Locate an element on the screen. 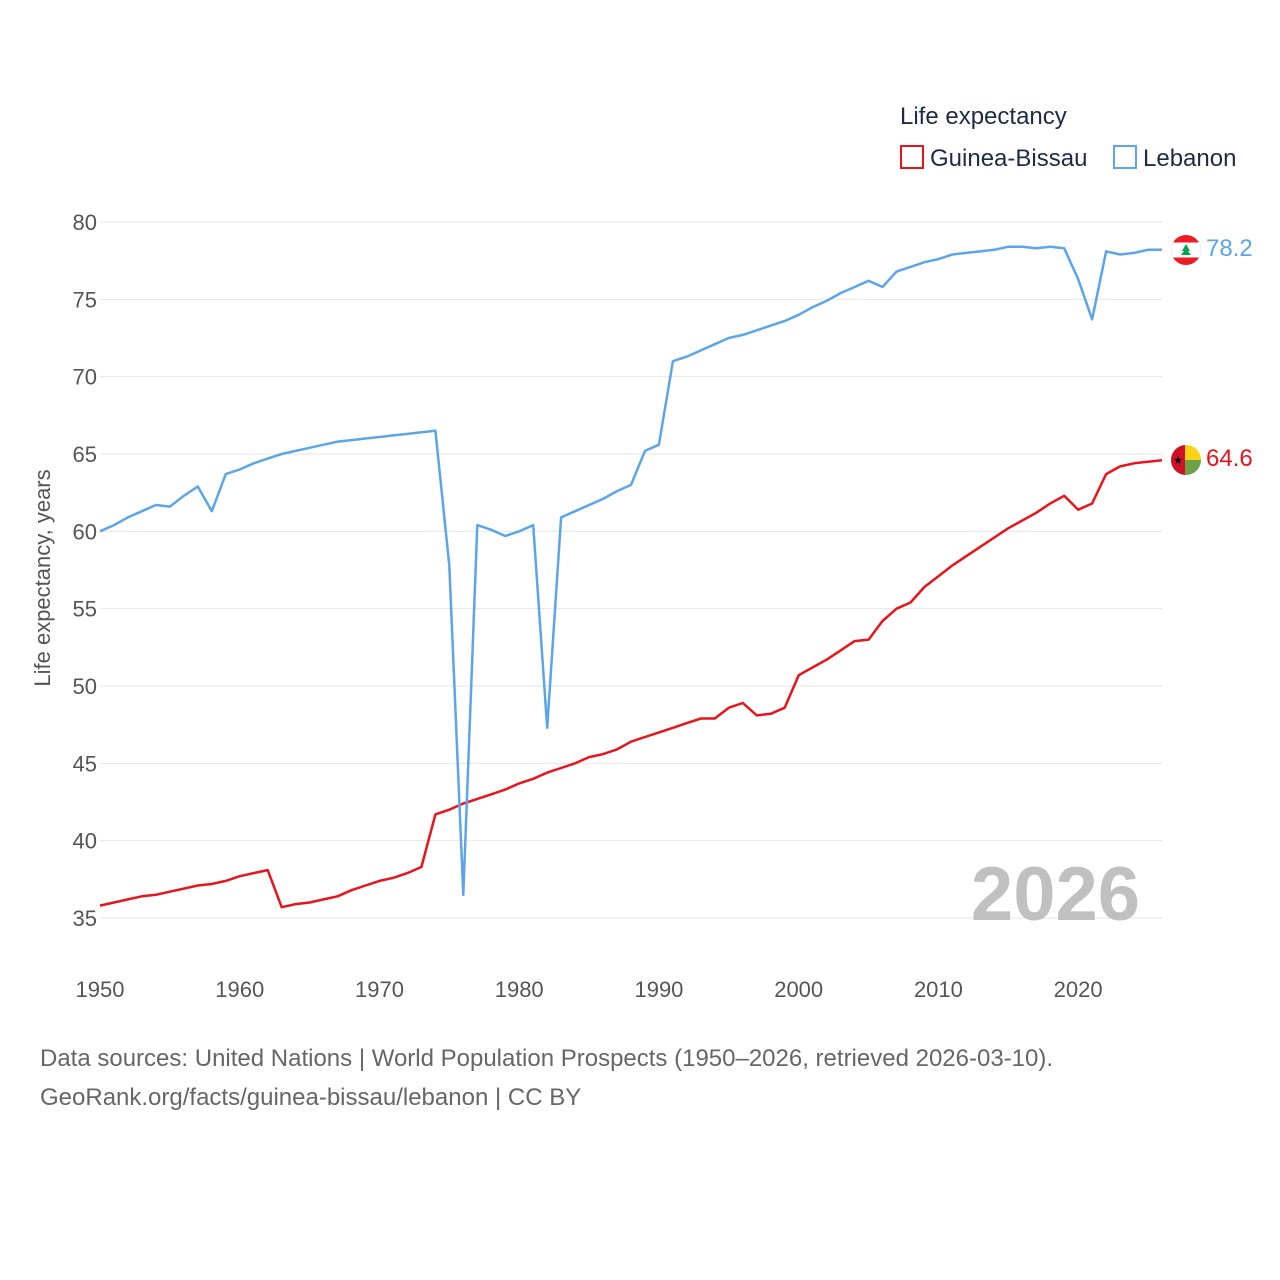 This screenshot has height=1280, width=1280. y-tick-label: 50 is located at coordinates (85, 686).